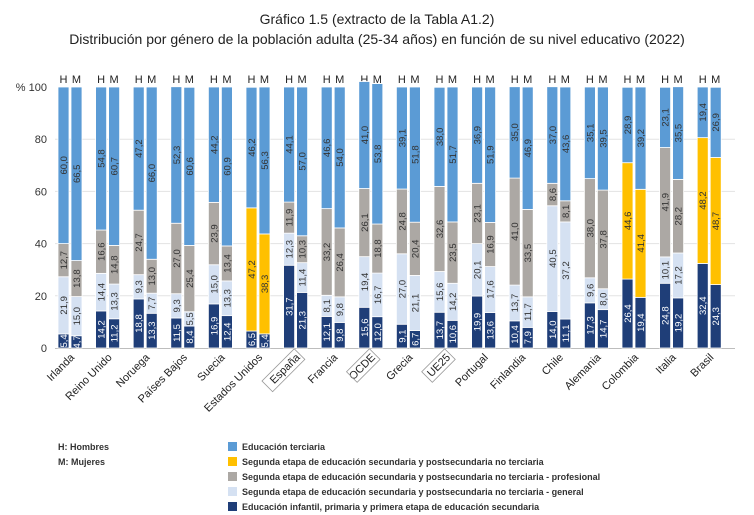 Image resolution: width=754 pixels, height=515 pixels. Describe the element at coordinates (102, 292) in the screenshot. I see `data-label: 14,4` at that location.